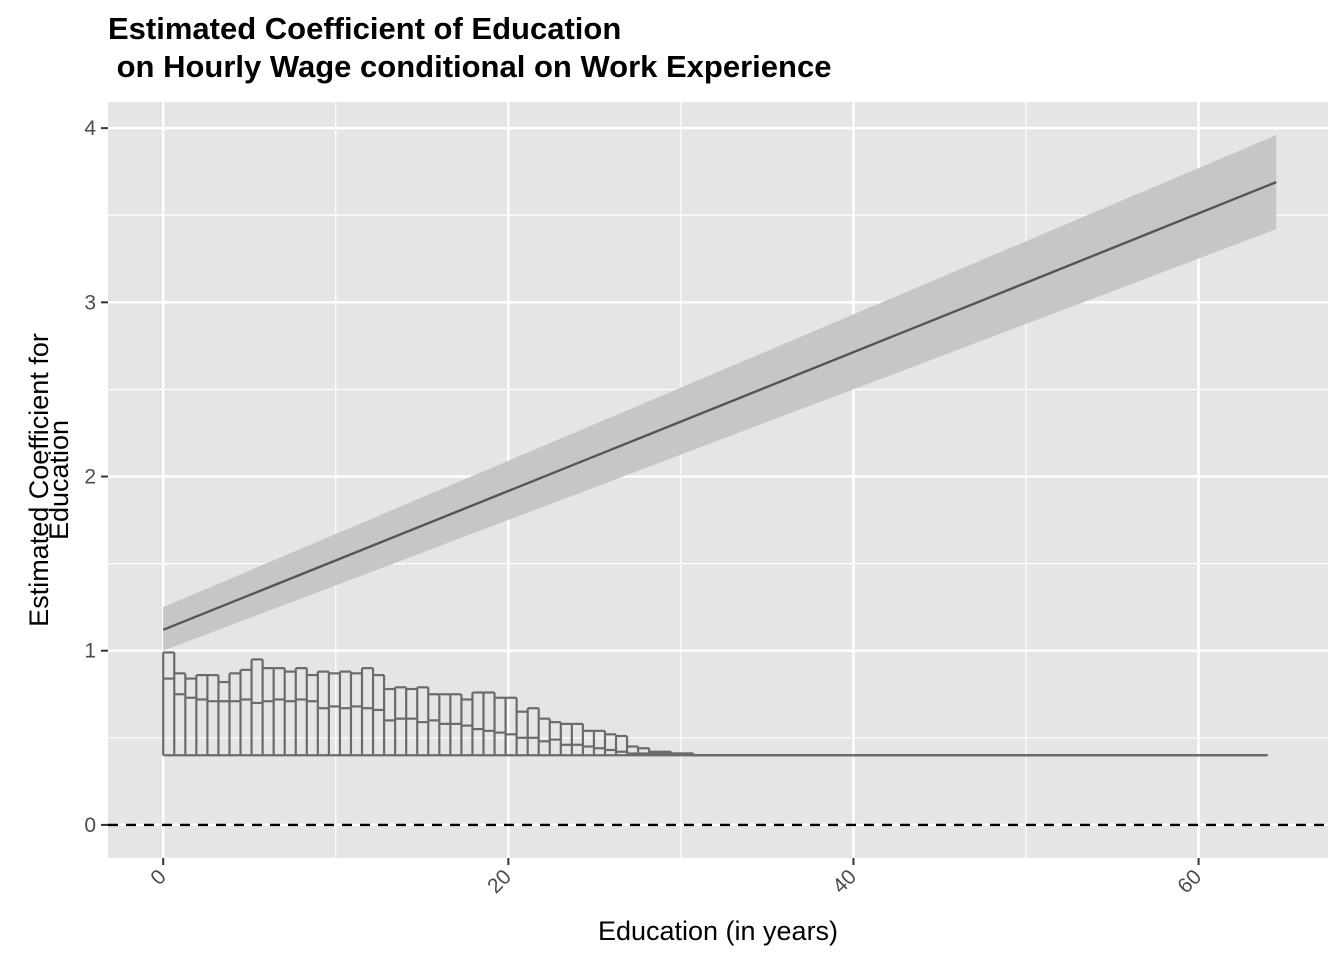  I want to click on histogram-layer, so click(715, 704).